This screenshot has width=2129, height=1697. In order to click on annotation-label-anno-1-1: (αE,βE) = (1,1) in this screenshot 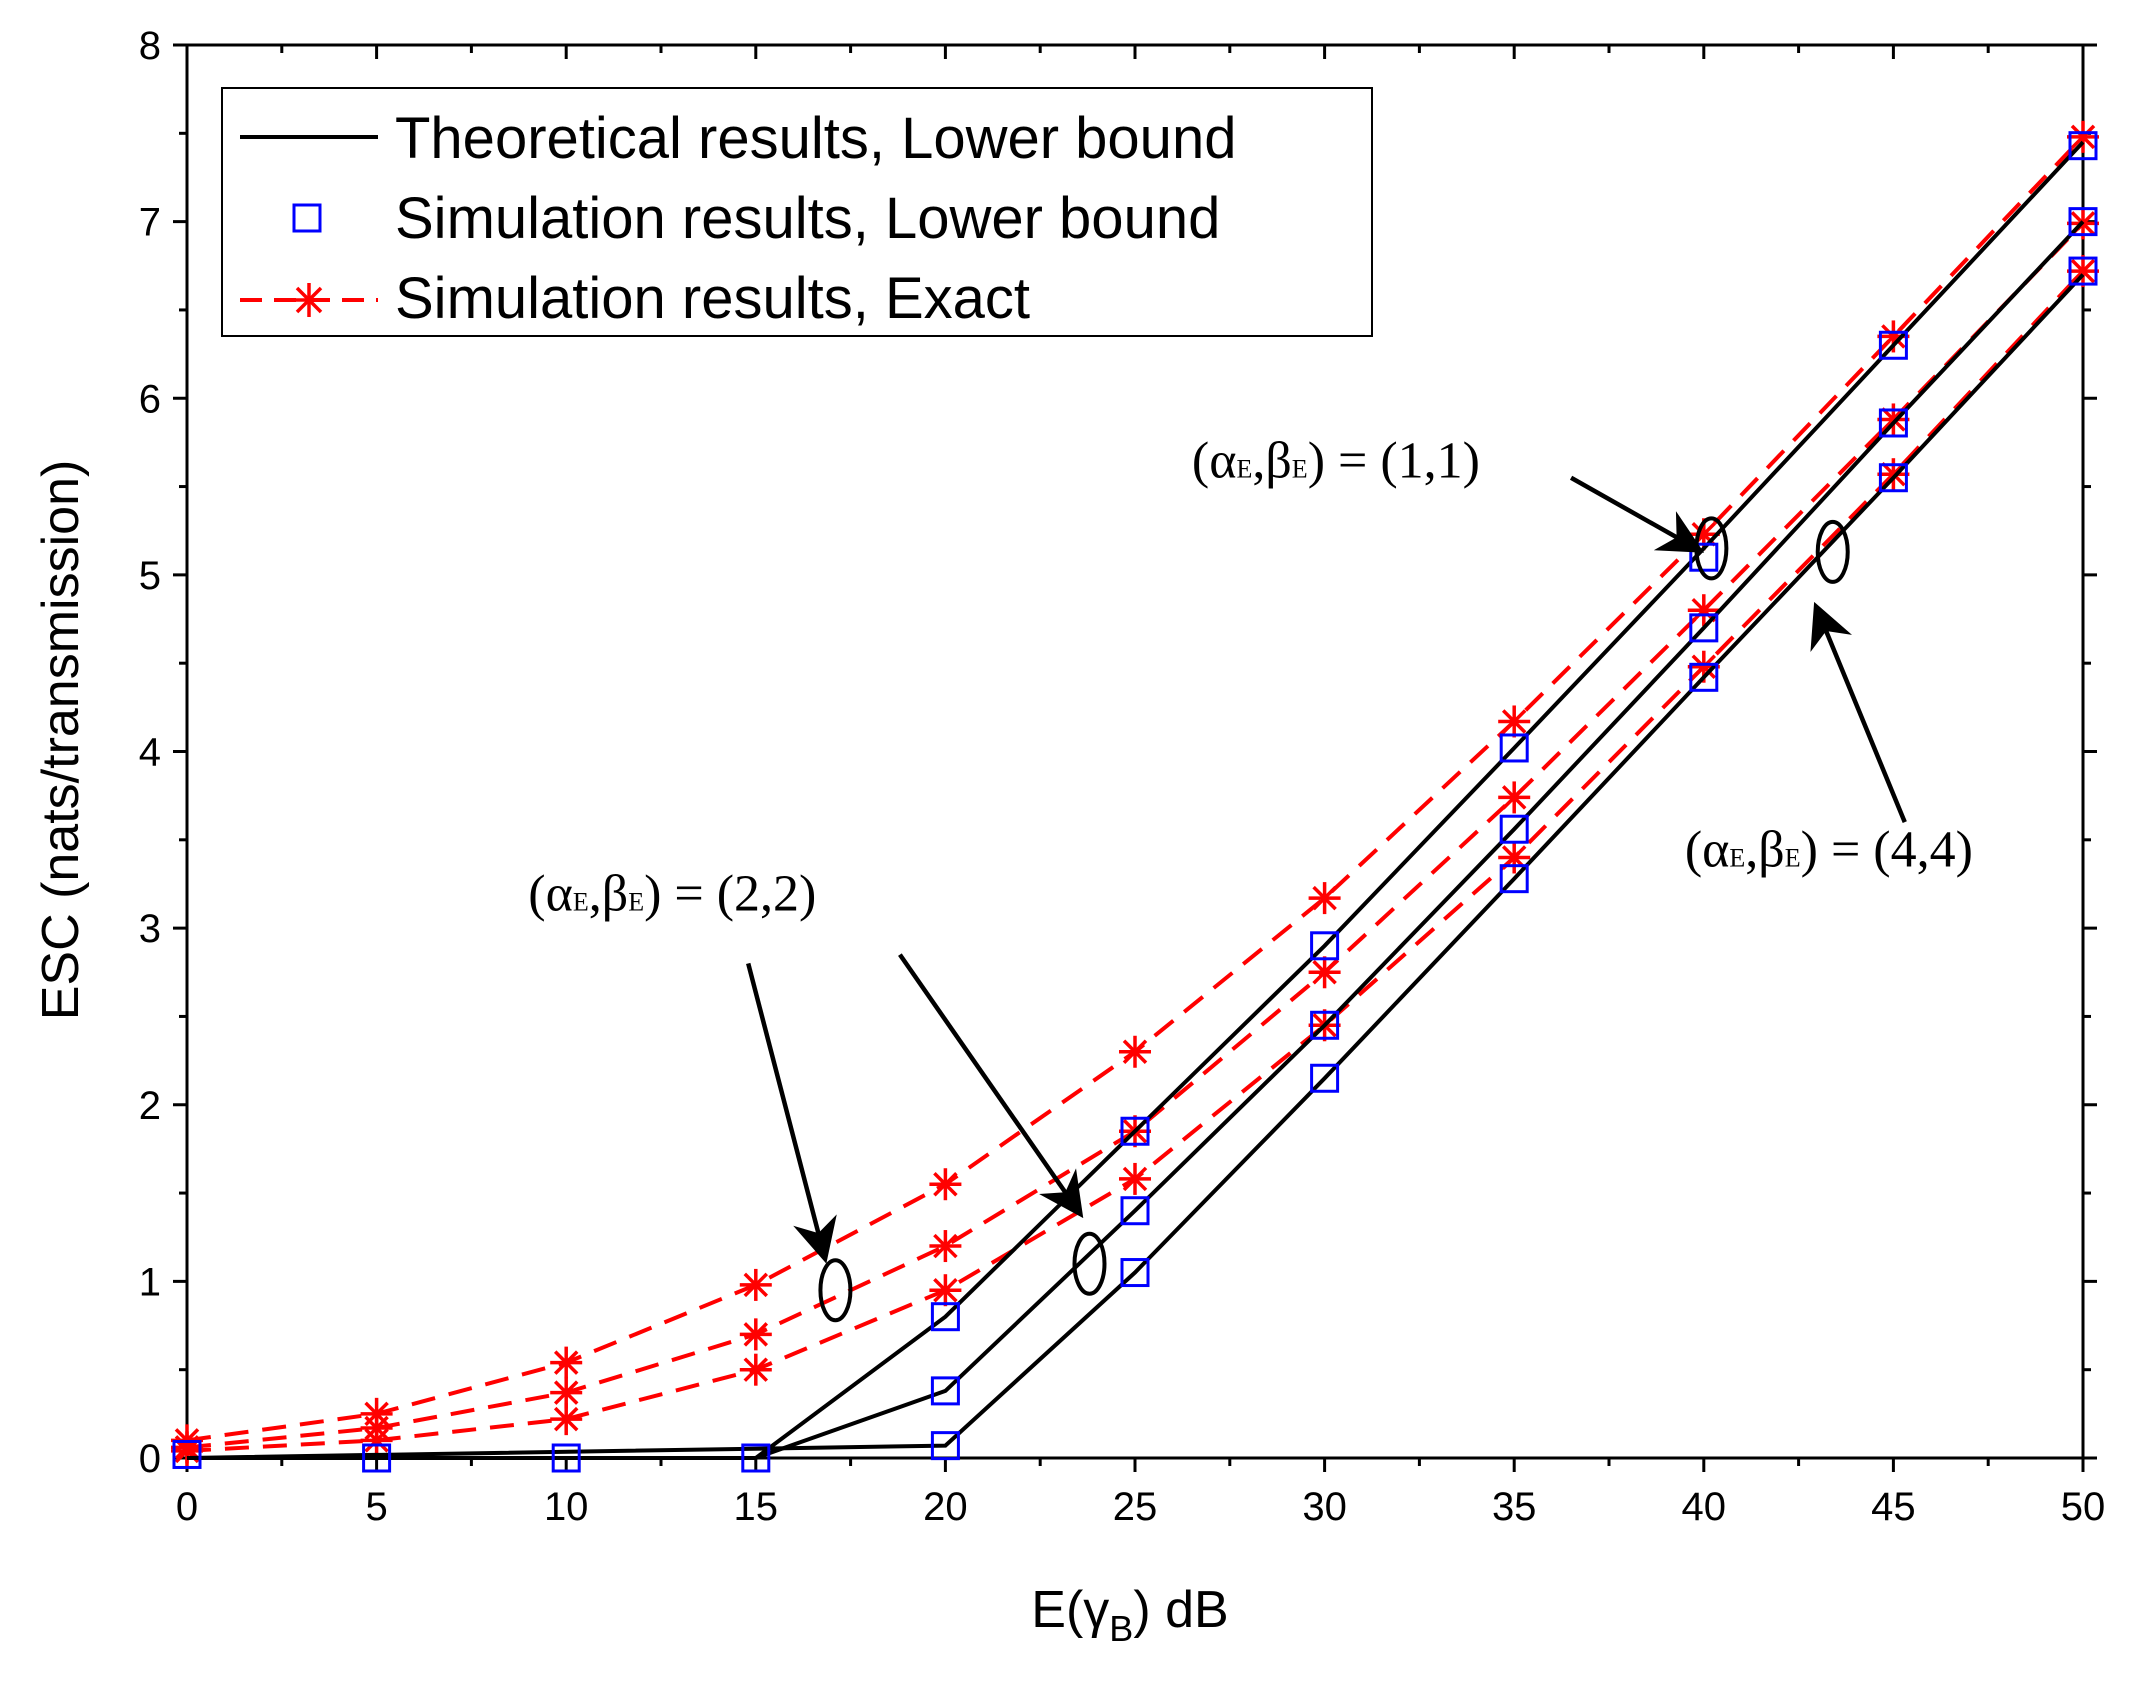, I will do `click(1336, 461)`.